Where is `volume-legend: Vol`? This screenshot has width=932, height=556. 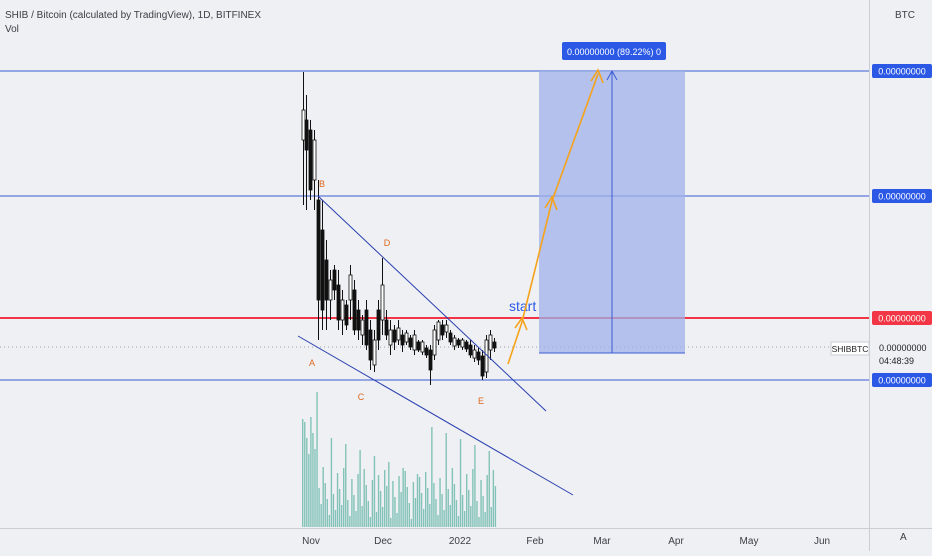 volume-legend: Vol is located at coordinates (12, 29).